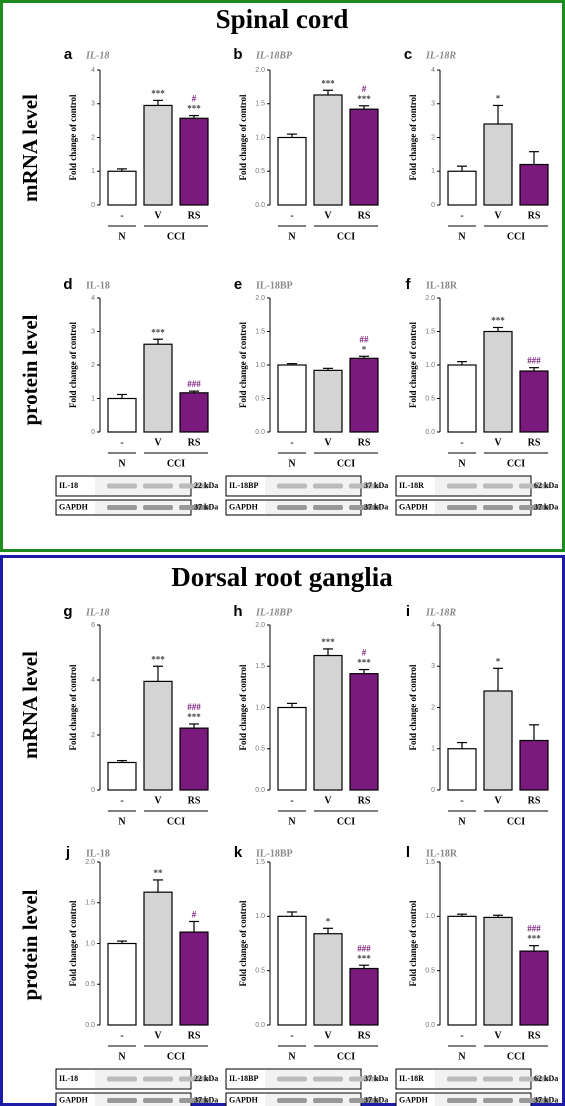 This screenshot has height=1106, width=565. I want to click on significance-star: **, so click(159, 873).